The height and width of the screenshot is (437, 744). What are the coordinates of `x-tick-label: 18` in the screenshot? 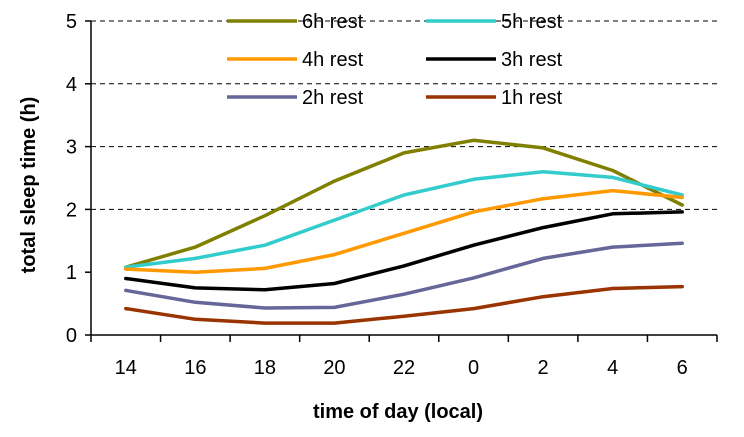 It's located at (265, 368).